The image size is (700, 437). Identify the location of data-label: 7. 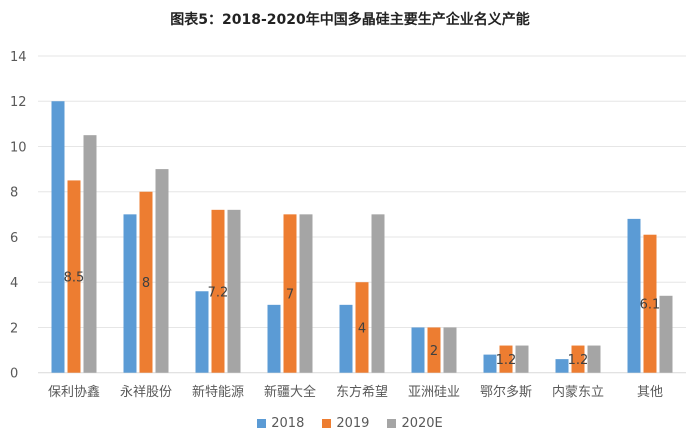
(290, 295).